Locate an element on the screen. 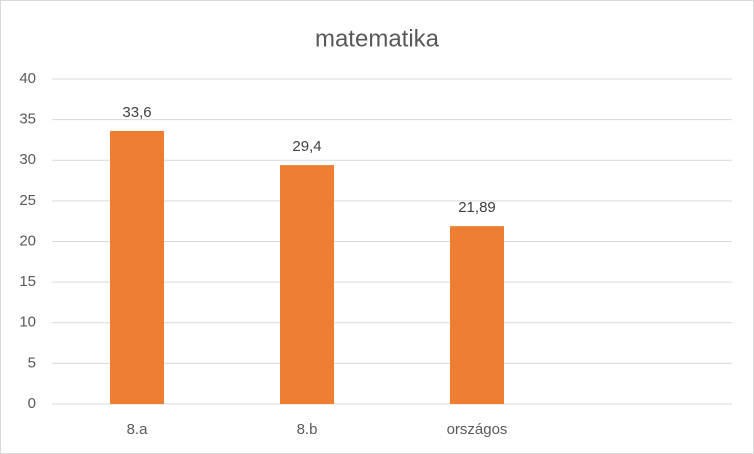 This screenshot has width=754, height=454. y-tick-label: 35 is located at coordinates (27, 119).